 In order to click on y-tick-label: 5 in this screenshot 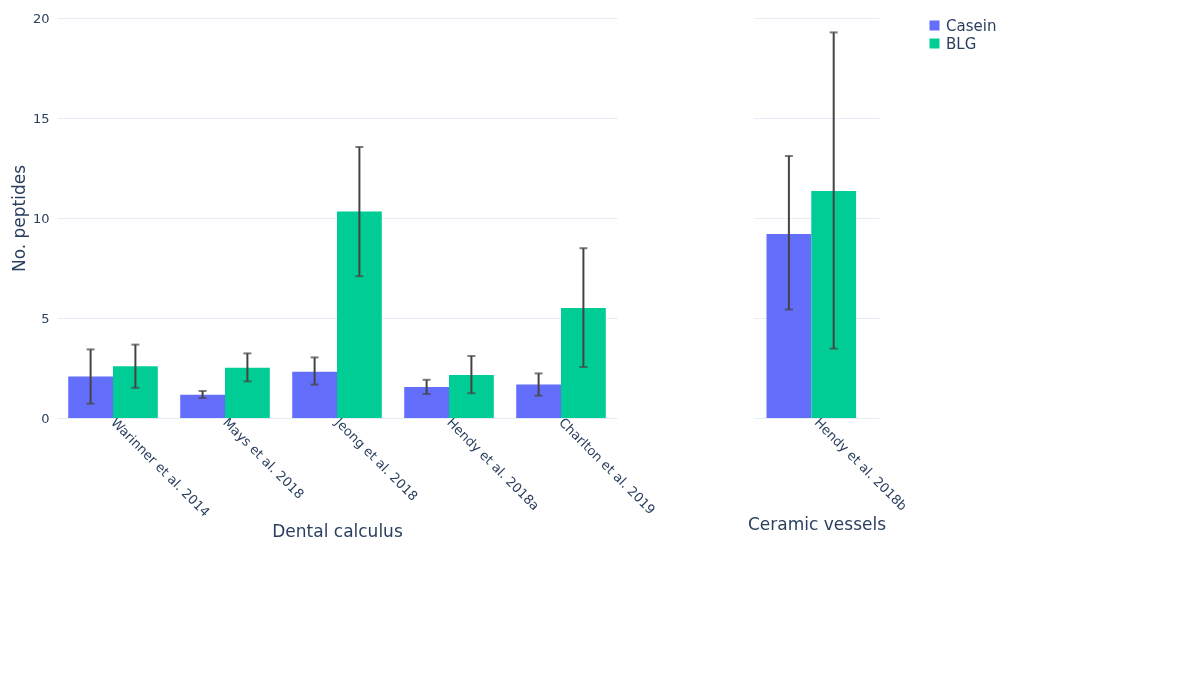, I will do `click(45, 318)`.